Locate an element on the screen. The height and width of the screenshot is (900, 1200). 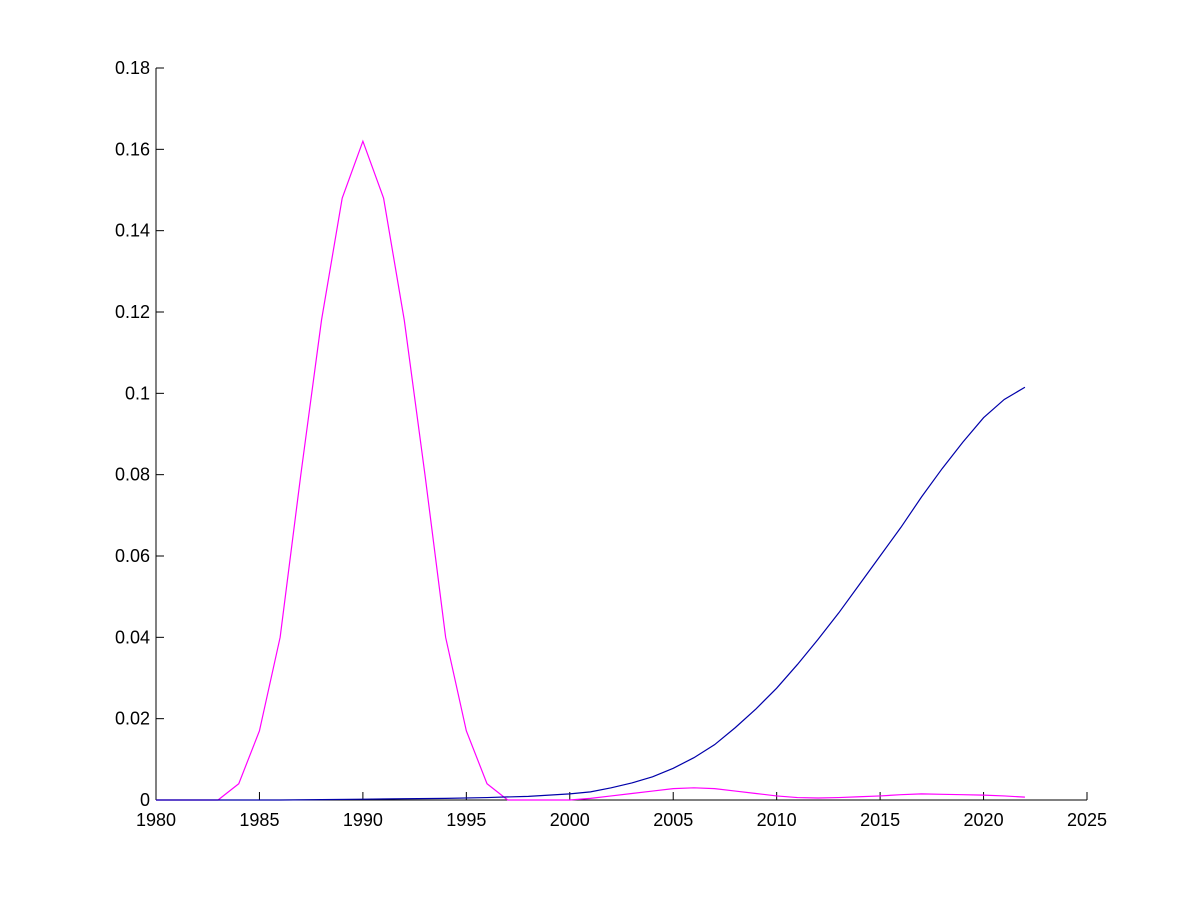
x-tick-label: 1995 is located at coordinates (466, 820).